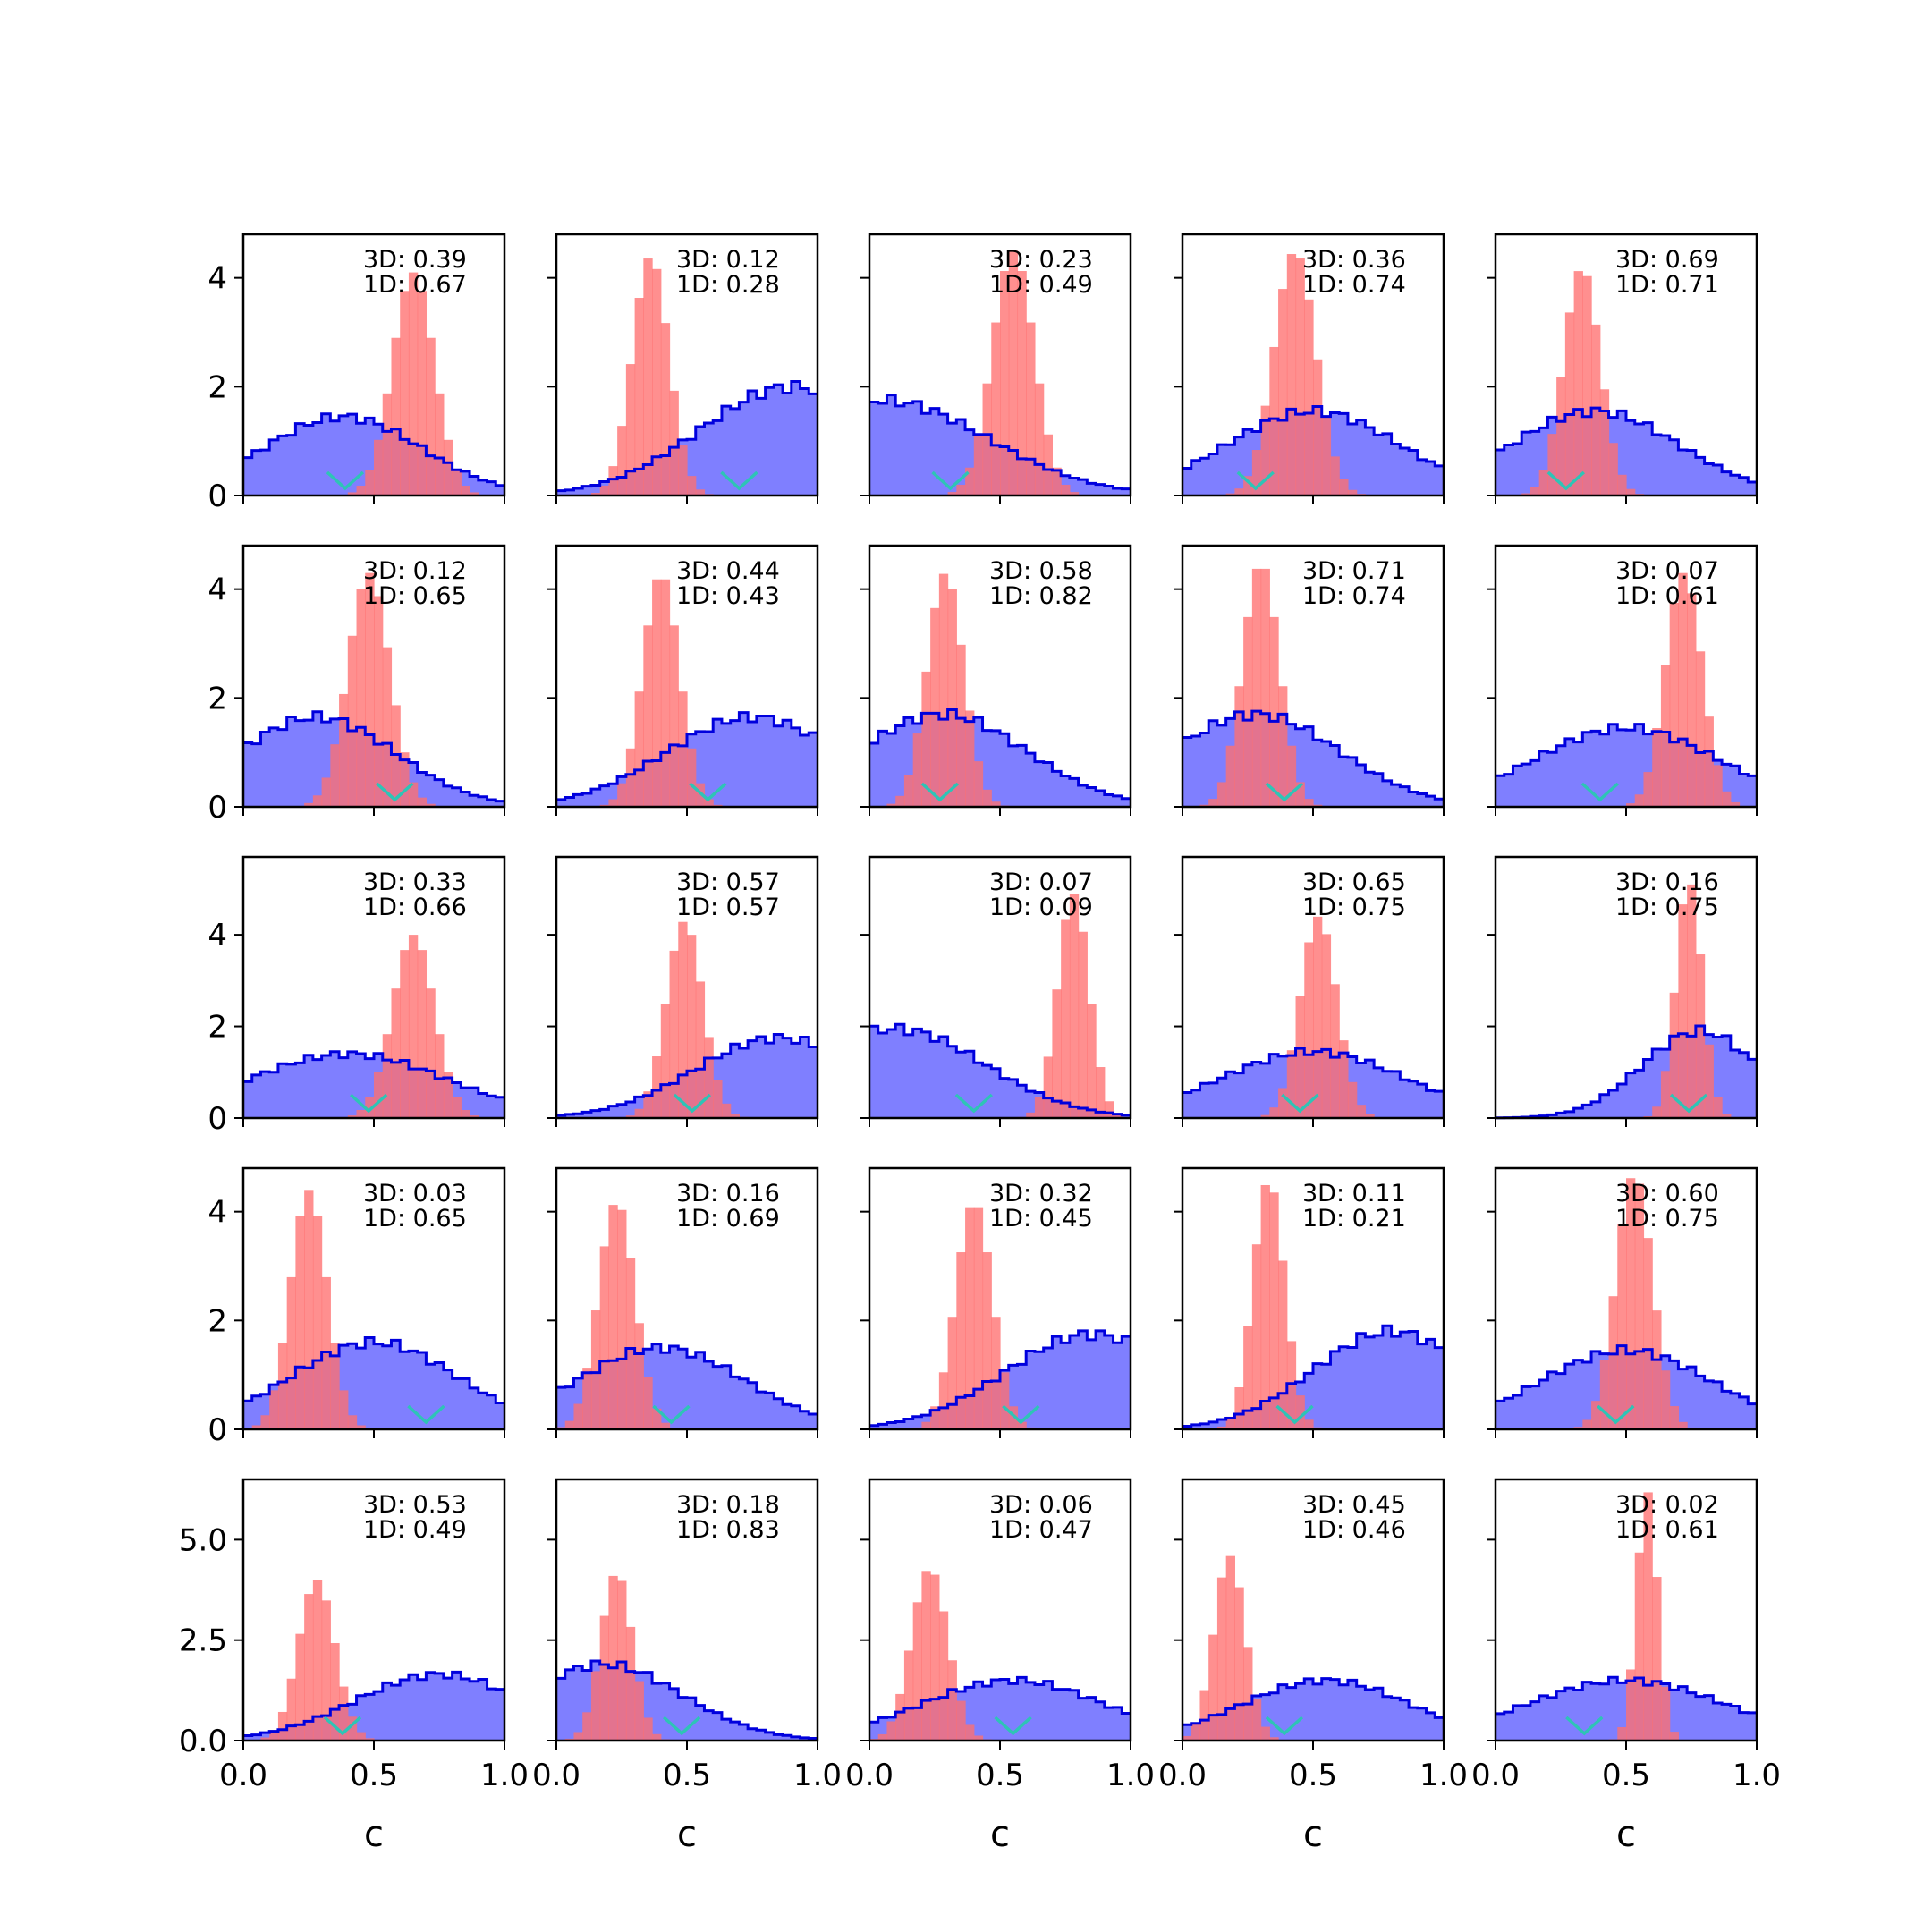  What do you see at coordinates (728, 882) in the screenshot?
I see `annotation-3d: 3D: 0.57` at bounding box center [728, 882].